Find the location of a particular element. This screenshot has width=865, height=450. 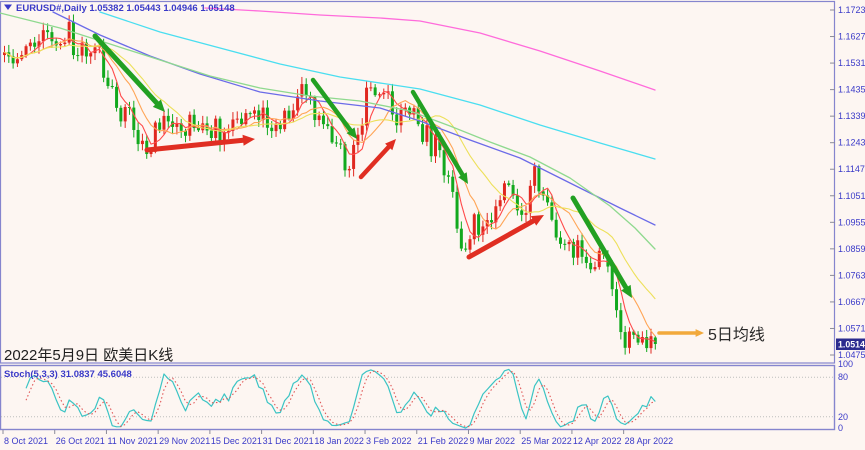

time-tick-label: 15 Dec 2021 is located at coordinates (236, 441).